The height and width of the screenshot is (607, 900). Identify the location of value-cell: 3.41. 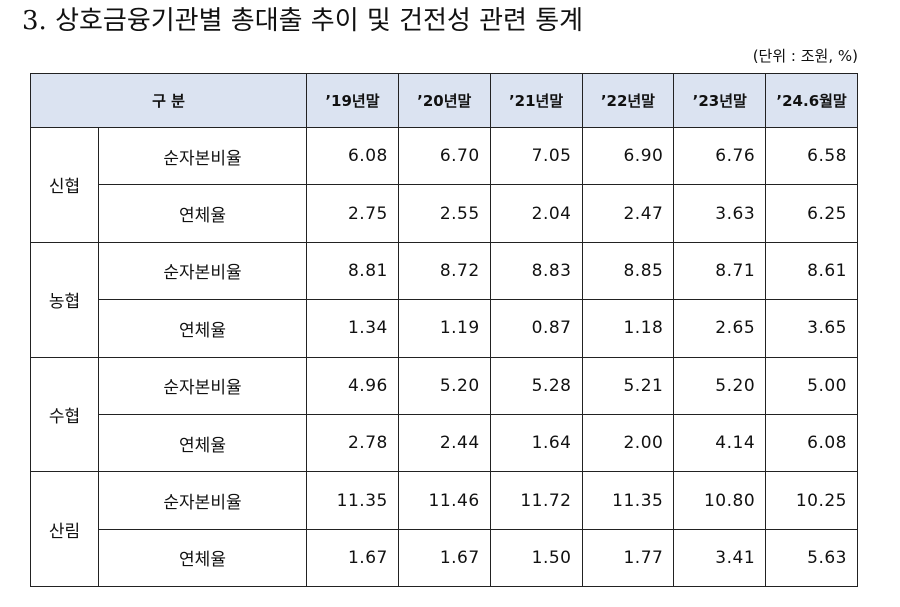
(720, 558).